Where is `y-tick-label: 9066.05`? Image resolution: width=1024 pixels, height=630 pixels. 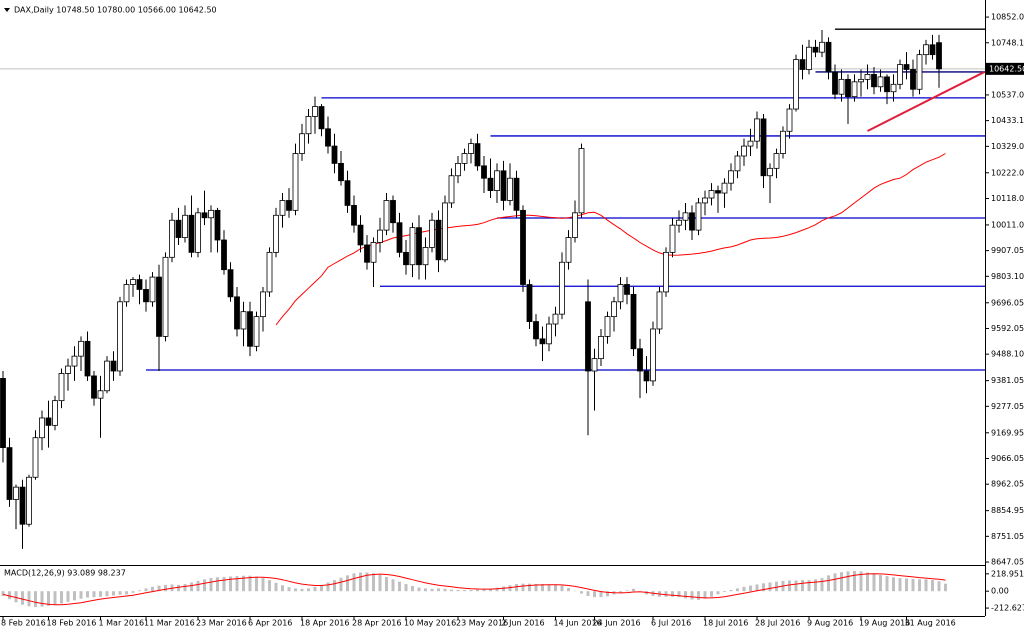 y-tick-label: 9066.05 is located at coordinates (1007, 458).